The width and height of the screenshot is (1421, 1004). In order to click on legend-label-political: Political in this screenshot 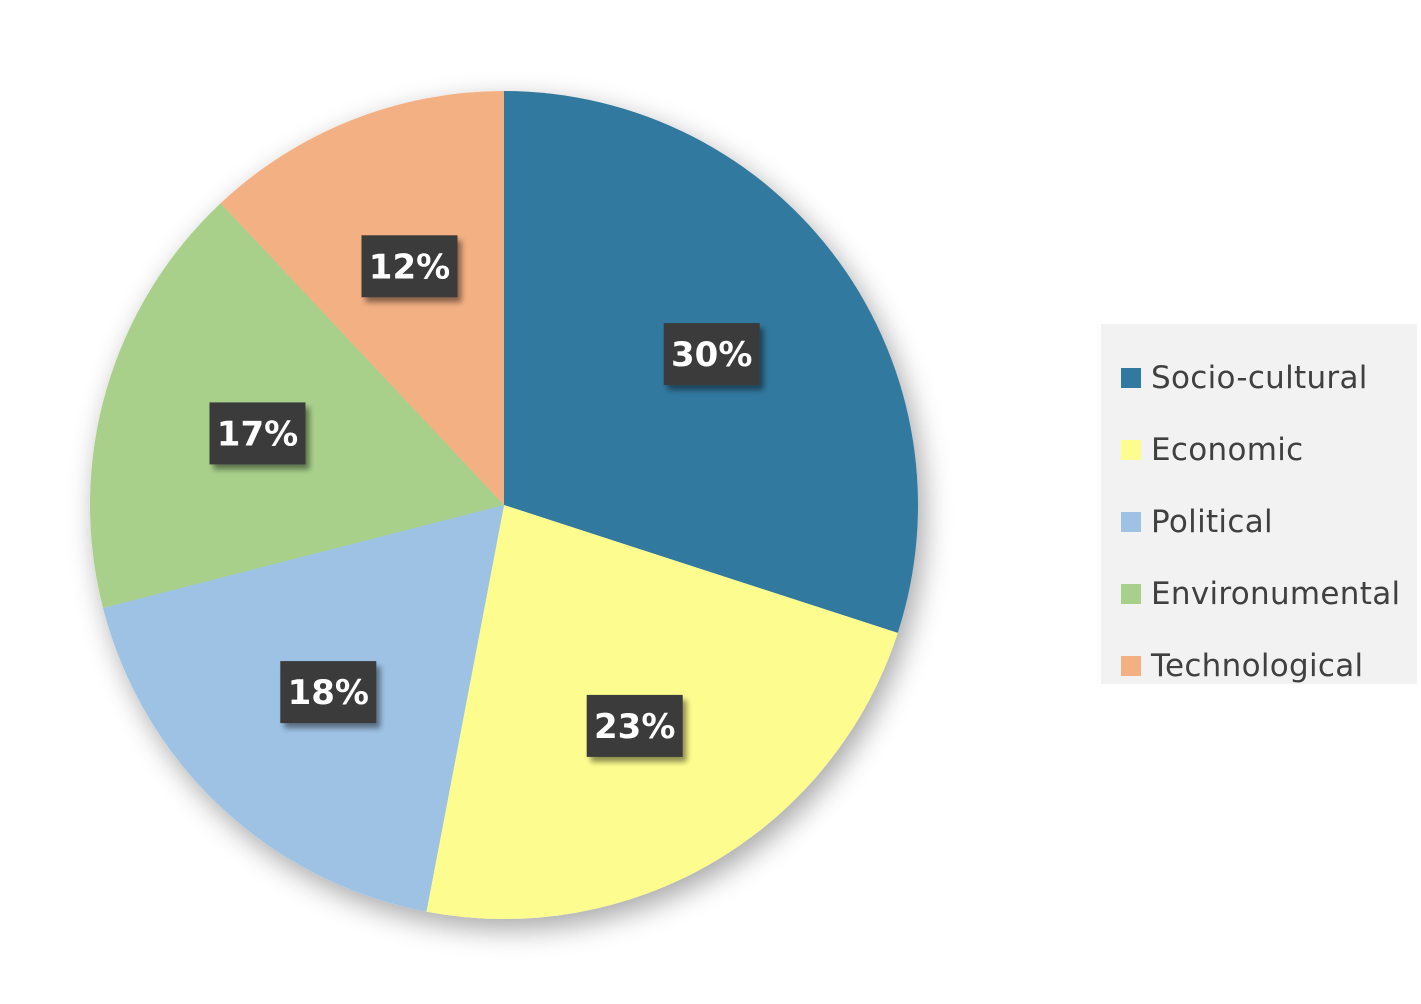, I will do `click(1212, 522)`.